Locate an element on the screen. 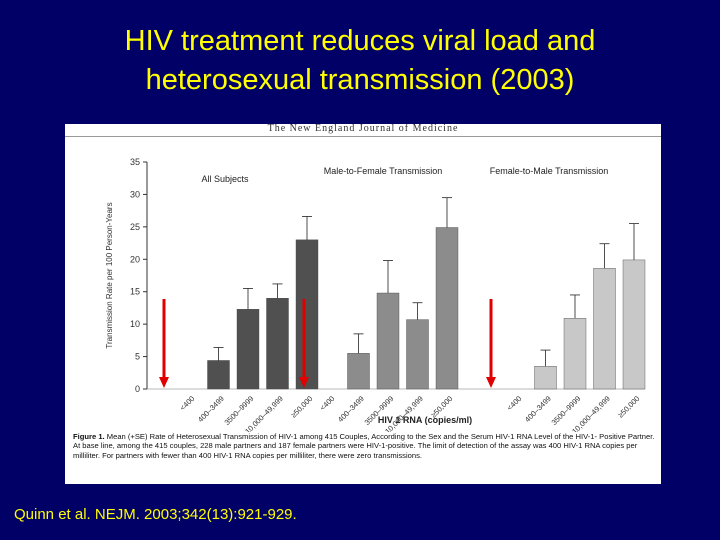  group-label: Male-to-Female Transmission is located at coordinates (383, 171).